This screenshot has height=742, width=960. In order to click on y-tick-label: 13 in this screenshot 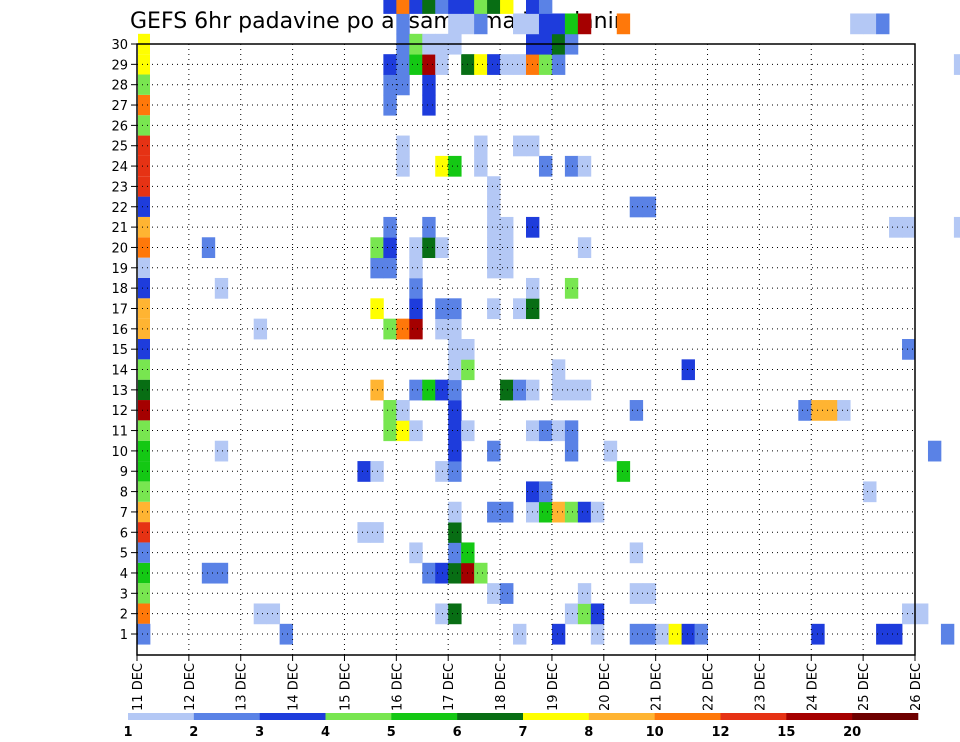, I will do `click(119, 391)`.